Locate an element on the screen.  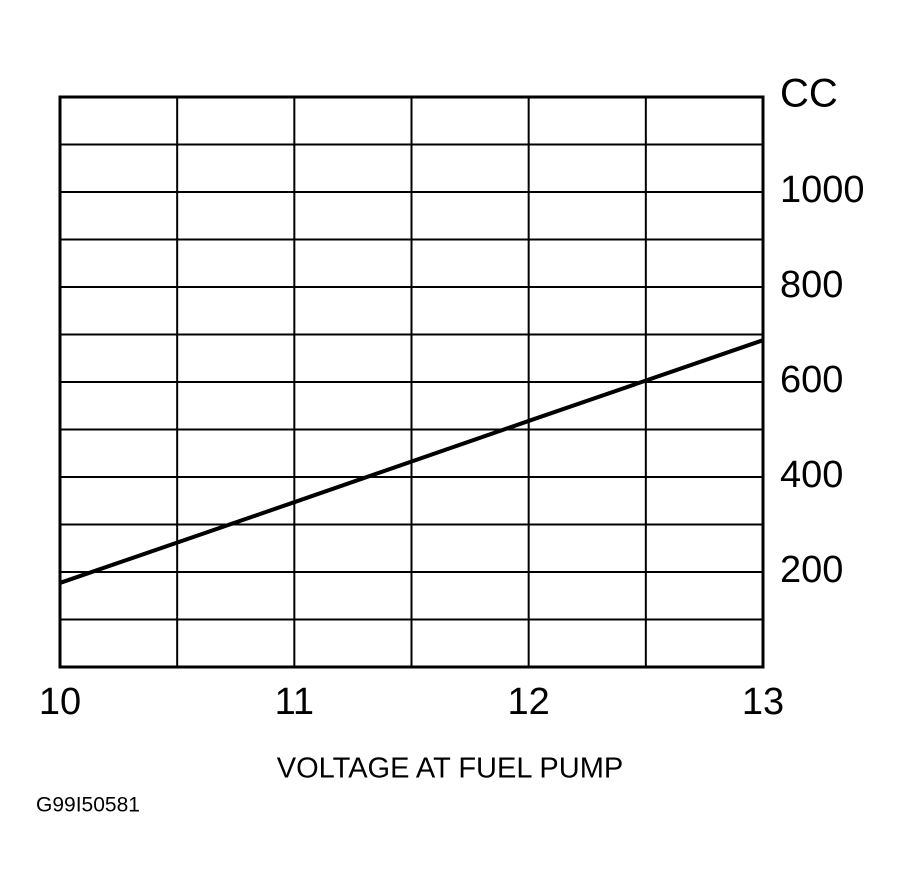
y-tick-label: 800 is located at coordinates (811, 285).